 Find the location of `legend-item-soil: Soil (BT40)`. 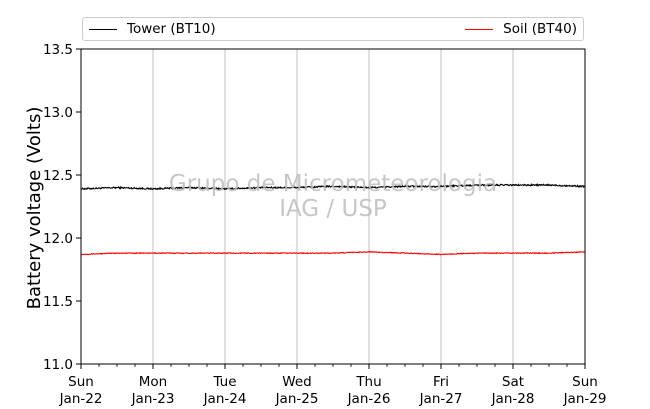

legend-item-soil: Soil (BT40) is located at coordinates (521, 29).